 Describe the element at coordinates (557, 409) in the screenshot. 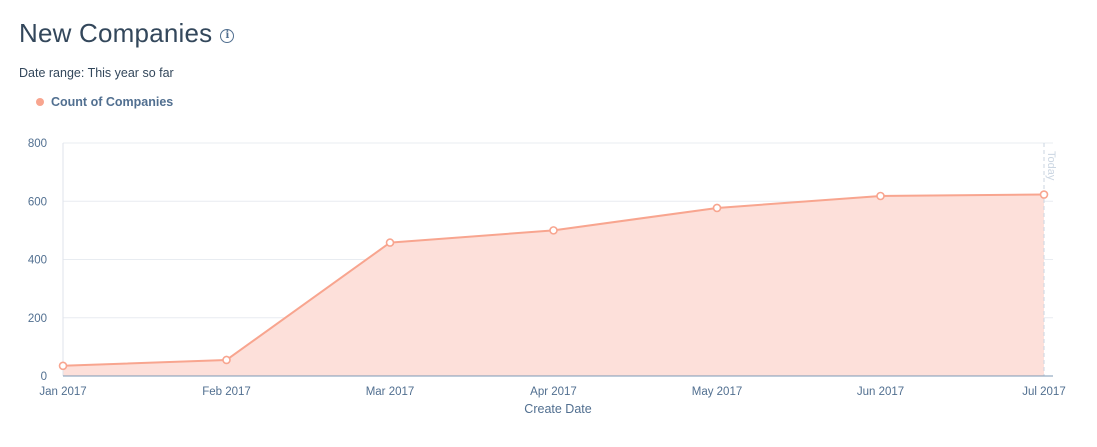

I see `x-axis-title: Create Date` at that location.